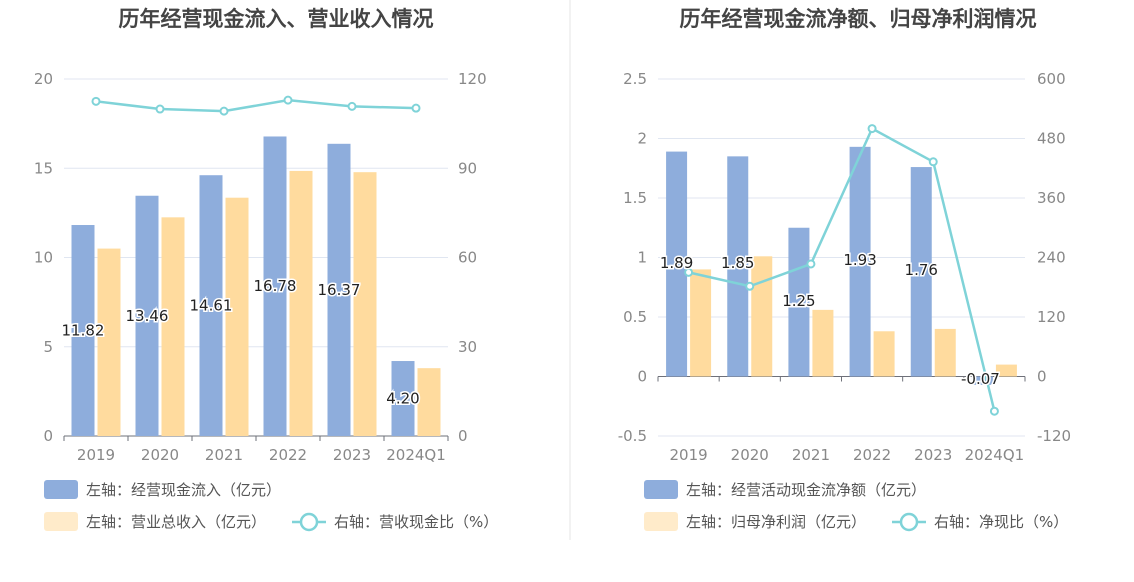  What do you see at coordinates (176, 522) in the screenshot?
I see `legend-label: 左轴：营业总收入（亿元）` at bounding box center [176, 522].